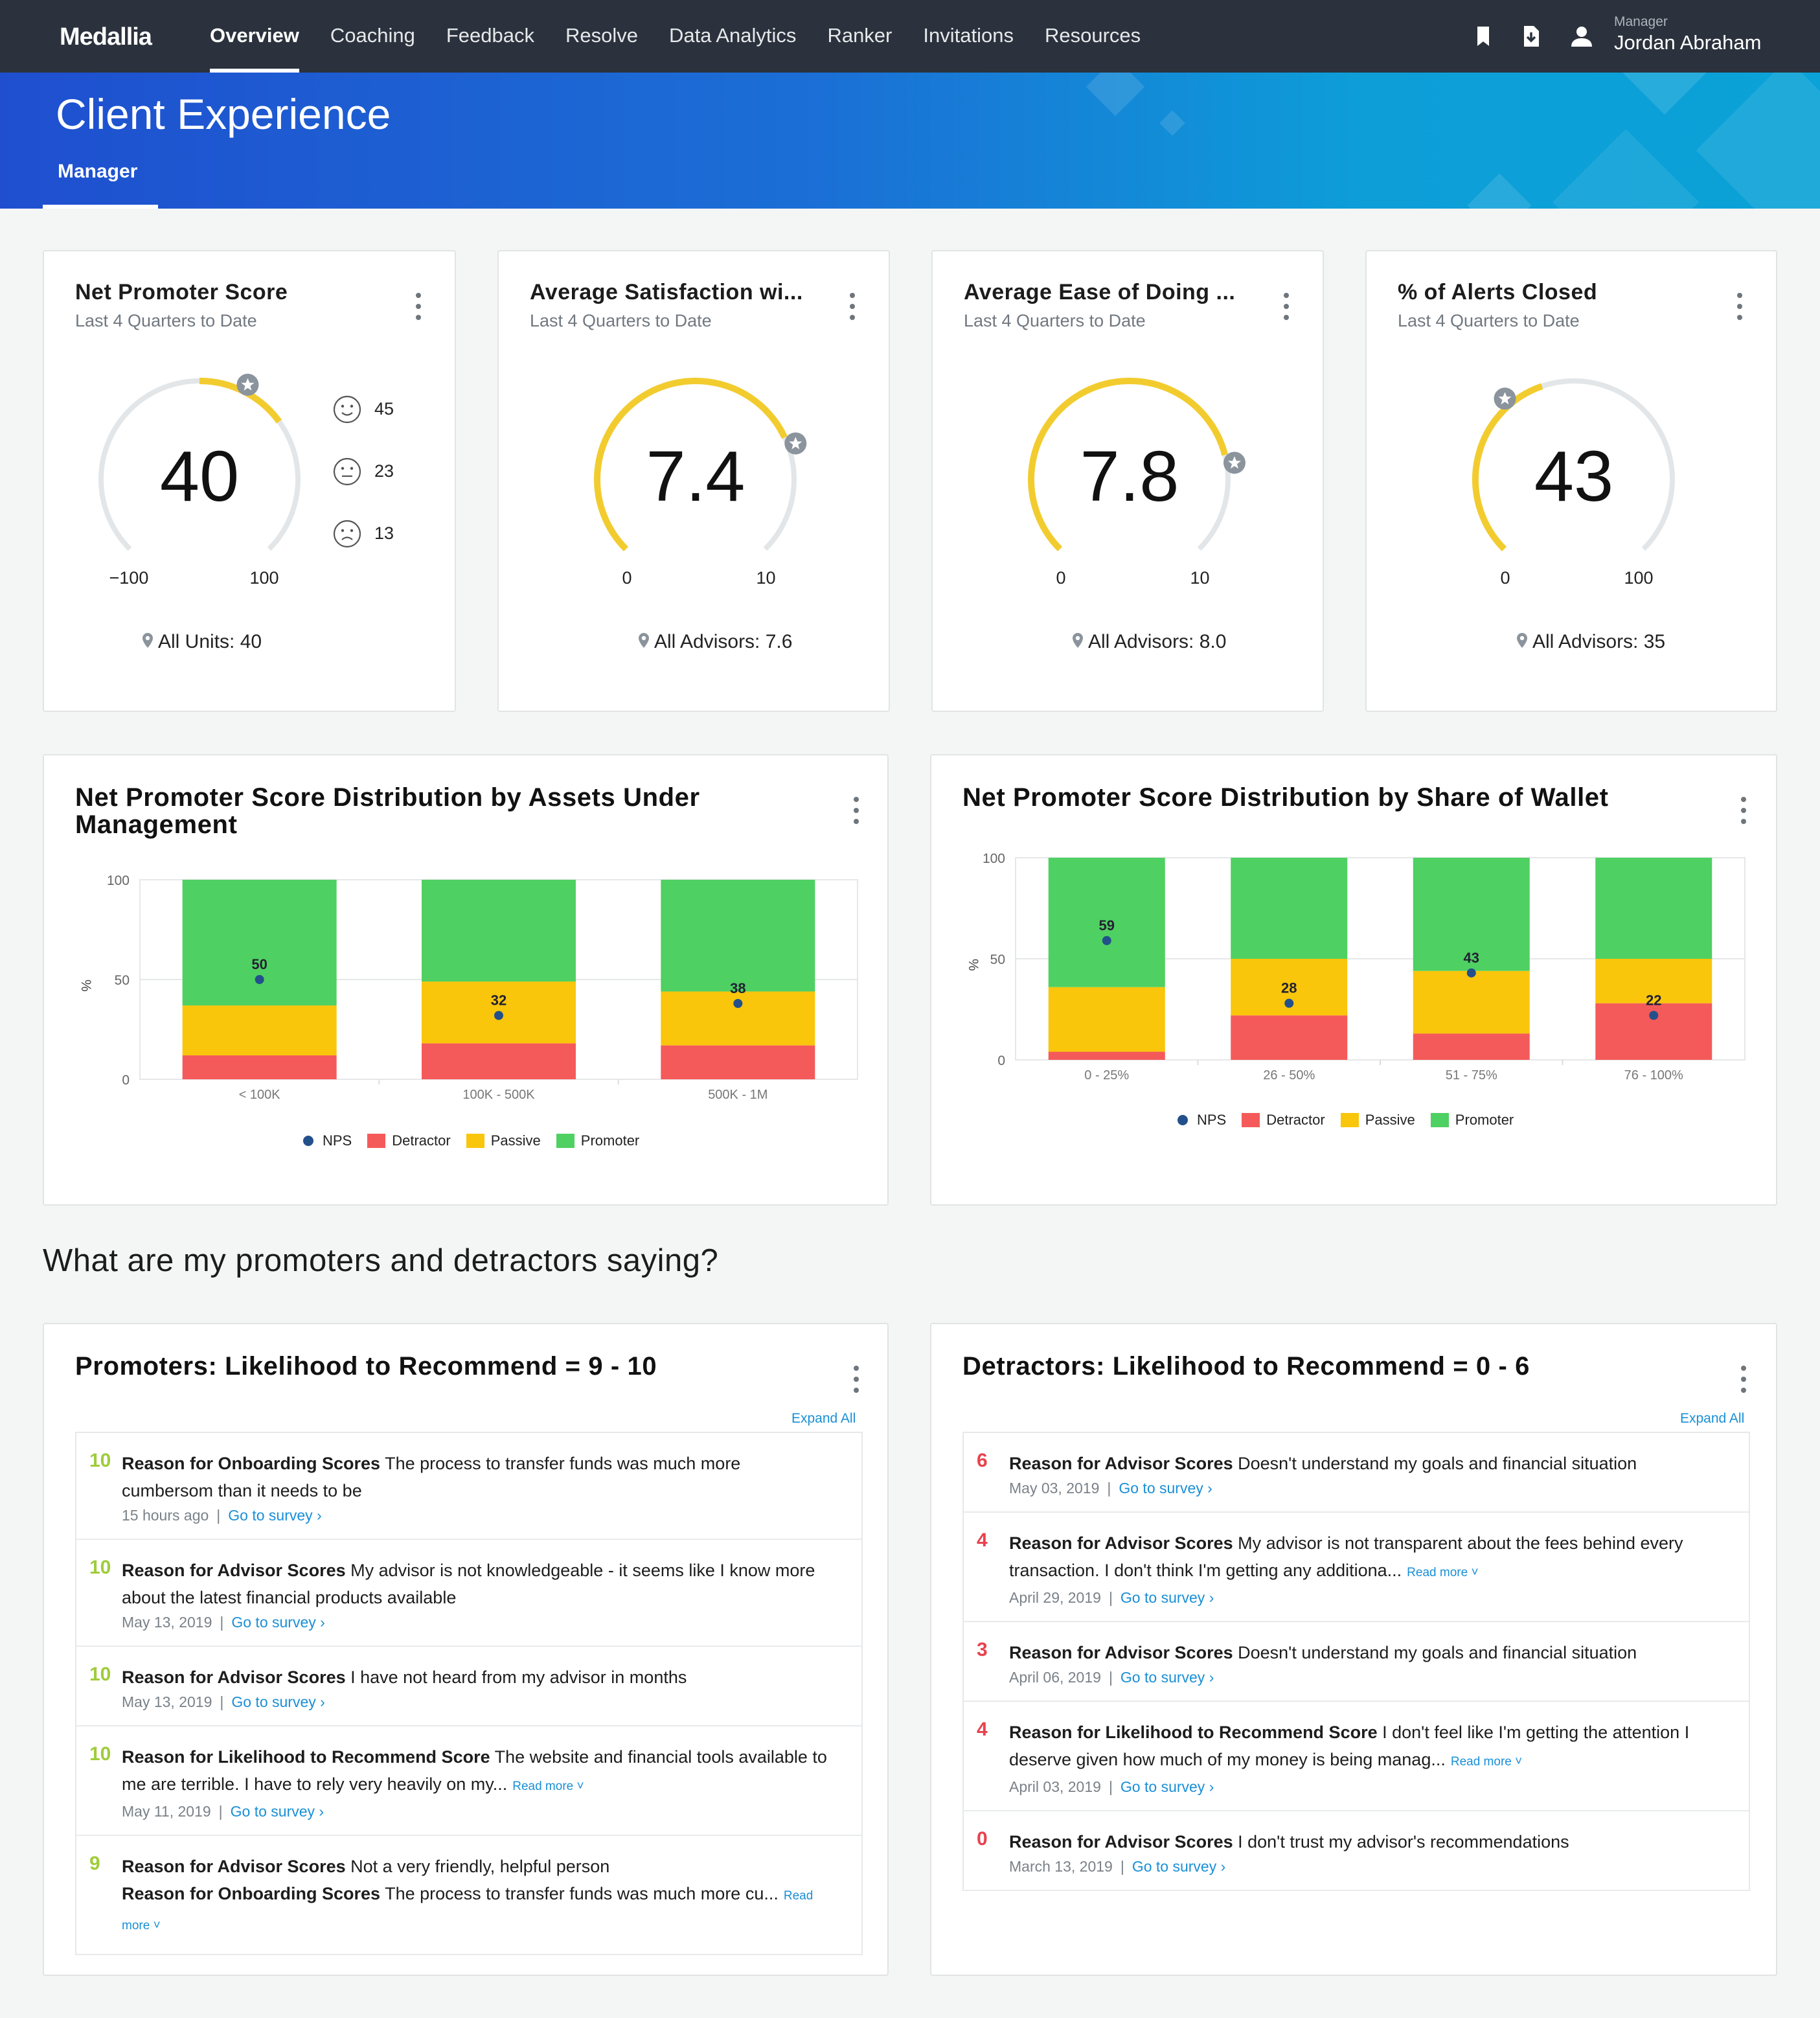 The image size is (1820, 2018). Describe the element at coordinates (860, 35) in the screenshot. I see `nav-item-ranker: Ranker` at that location.